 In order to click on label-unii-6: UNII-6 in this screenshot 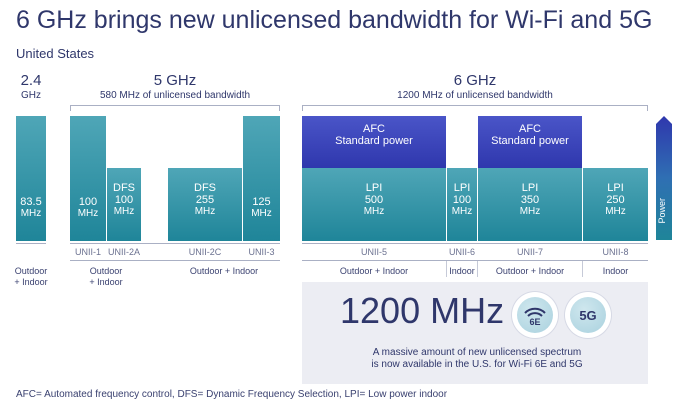, I will do `click(461, 252)`.